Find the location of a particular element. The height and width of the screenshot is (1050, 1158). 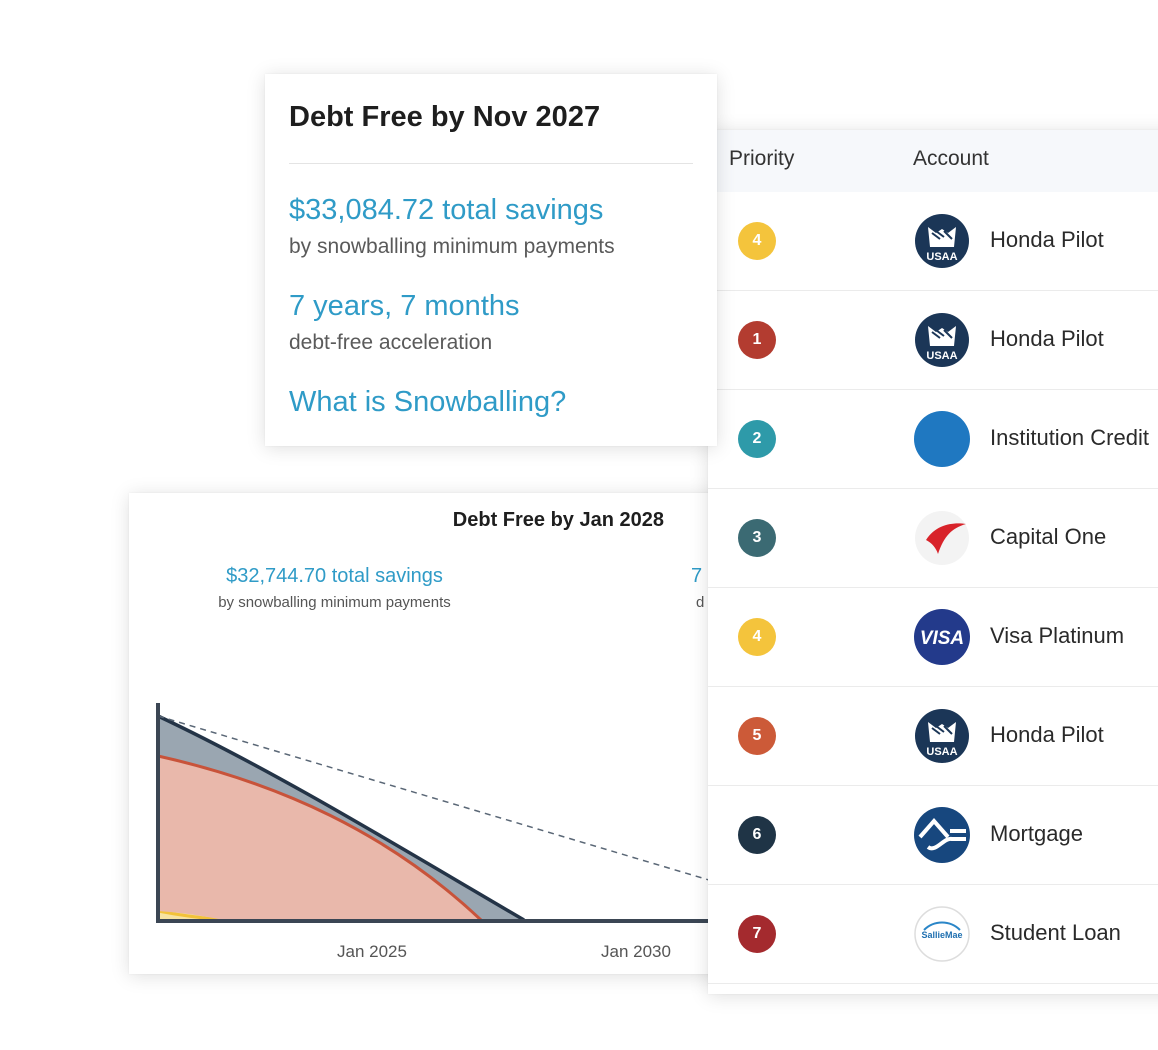

table-header: Priority Account is located at coordinates (933, 161).